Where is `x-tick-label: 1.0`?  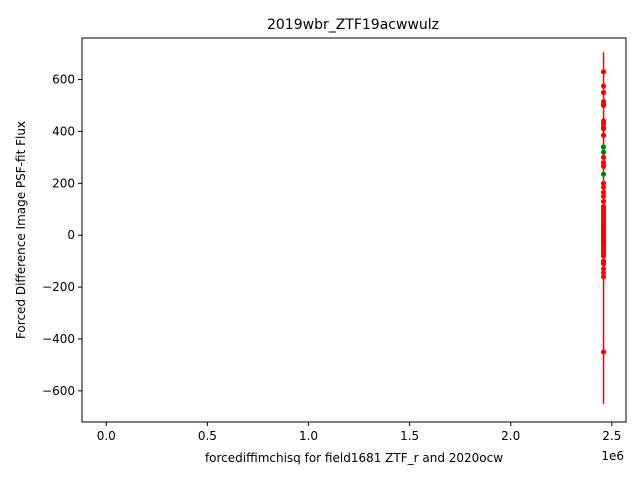
x-tick-label: 1.0 is located at coordinates (308, 436).